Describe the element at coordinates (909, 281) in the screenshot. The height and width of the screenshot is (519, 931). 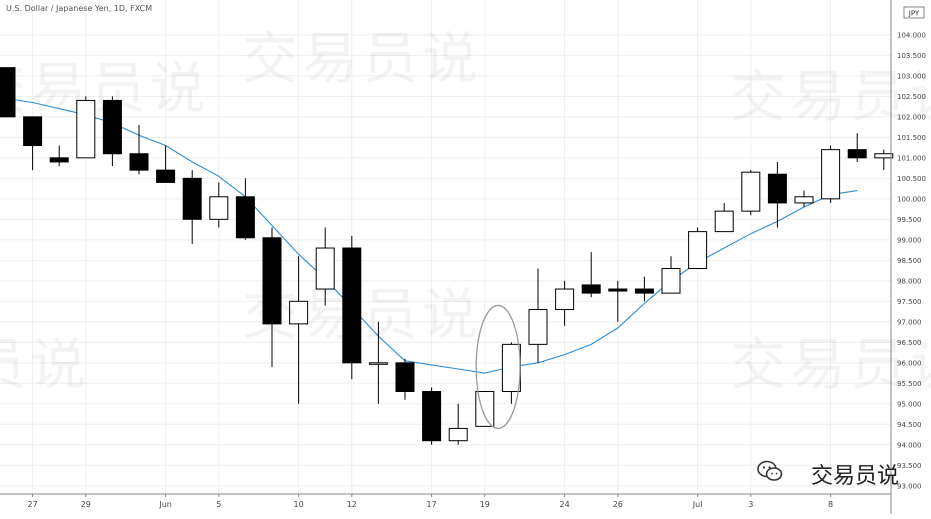
I see `y-tick-label: 98.000` at that location.